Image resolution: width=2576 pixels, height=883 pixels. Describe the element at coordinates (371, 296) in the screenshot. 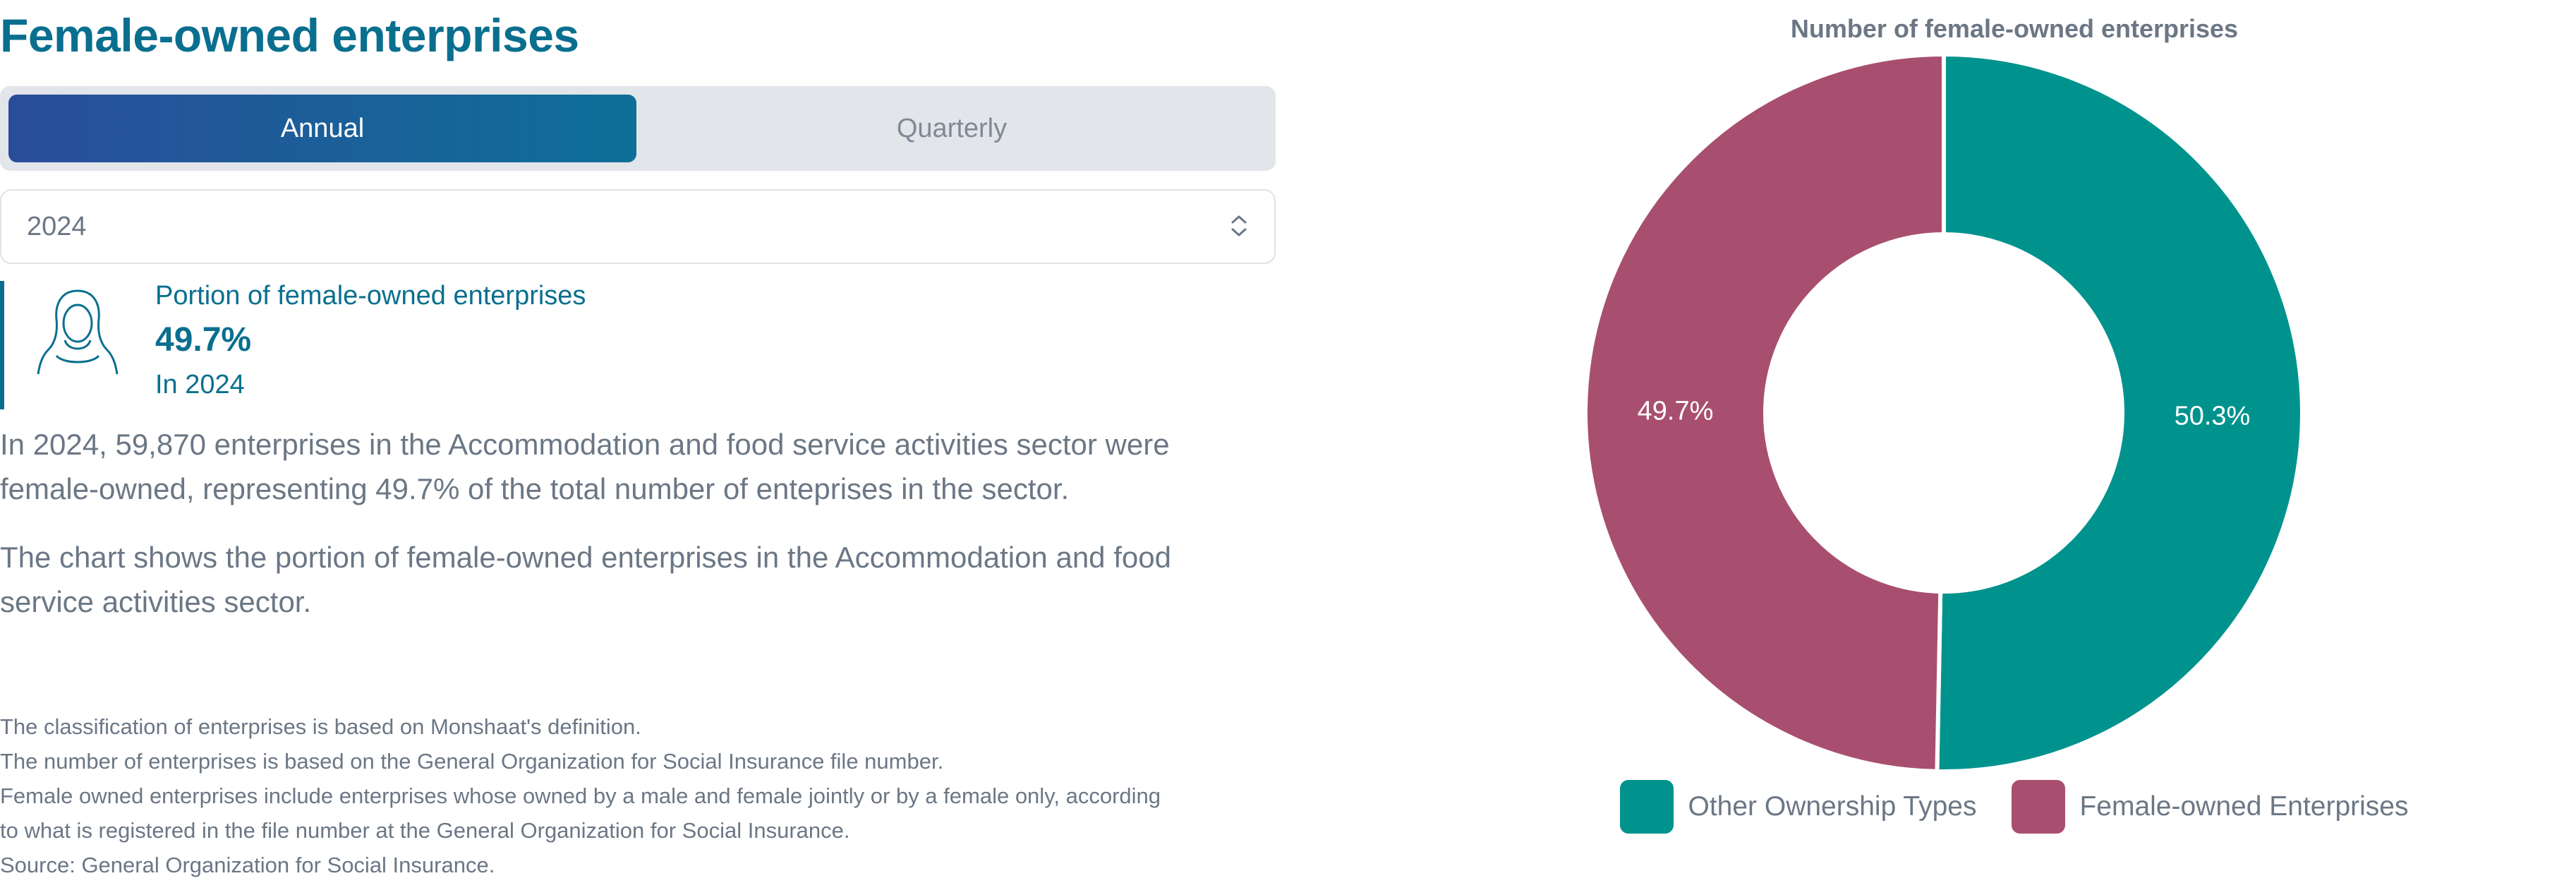

I see `kpi-label: Portion of female-owned enterprises` at that location.